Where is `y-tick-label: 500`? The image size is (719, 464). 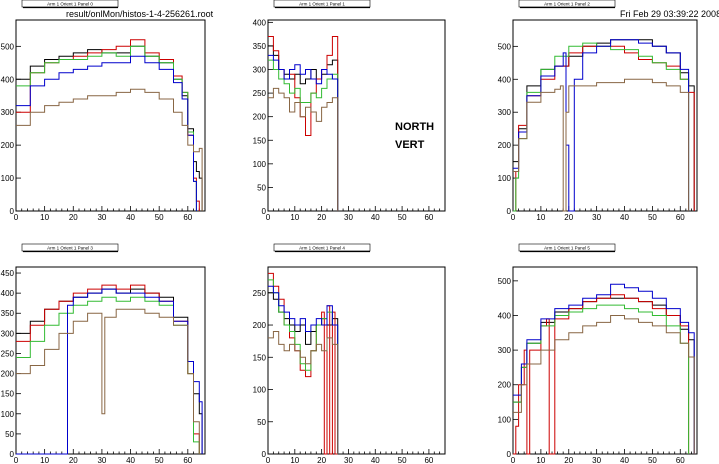
y-tick-label: 500 is located at coordinates (505, 281).